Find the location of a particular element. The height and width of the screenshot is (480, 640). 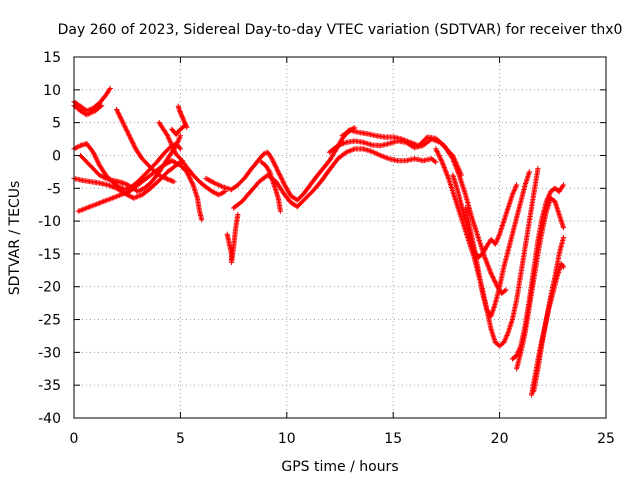

y-tick-label: 10 is located at coordinates (52, 91).